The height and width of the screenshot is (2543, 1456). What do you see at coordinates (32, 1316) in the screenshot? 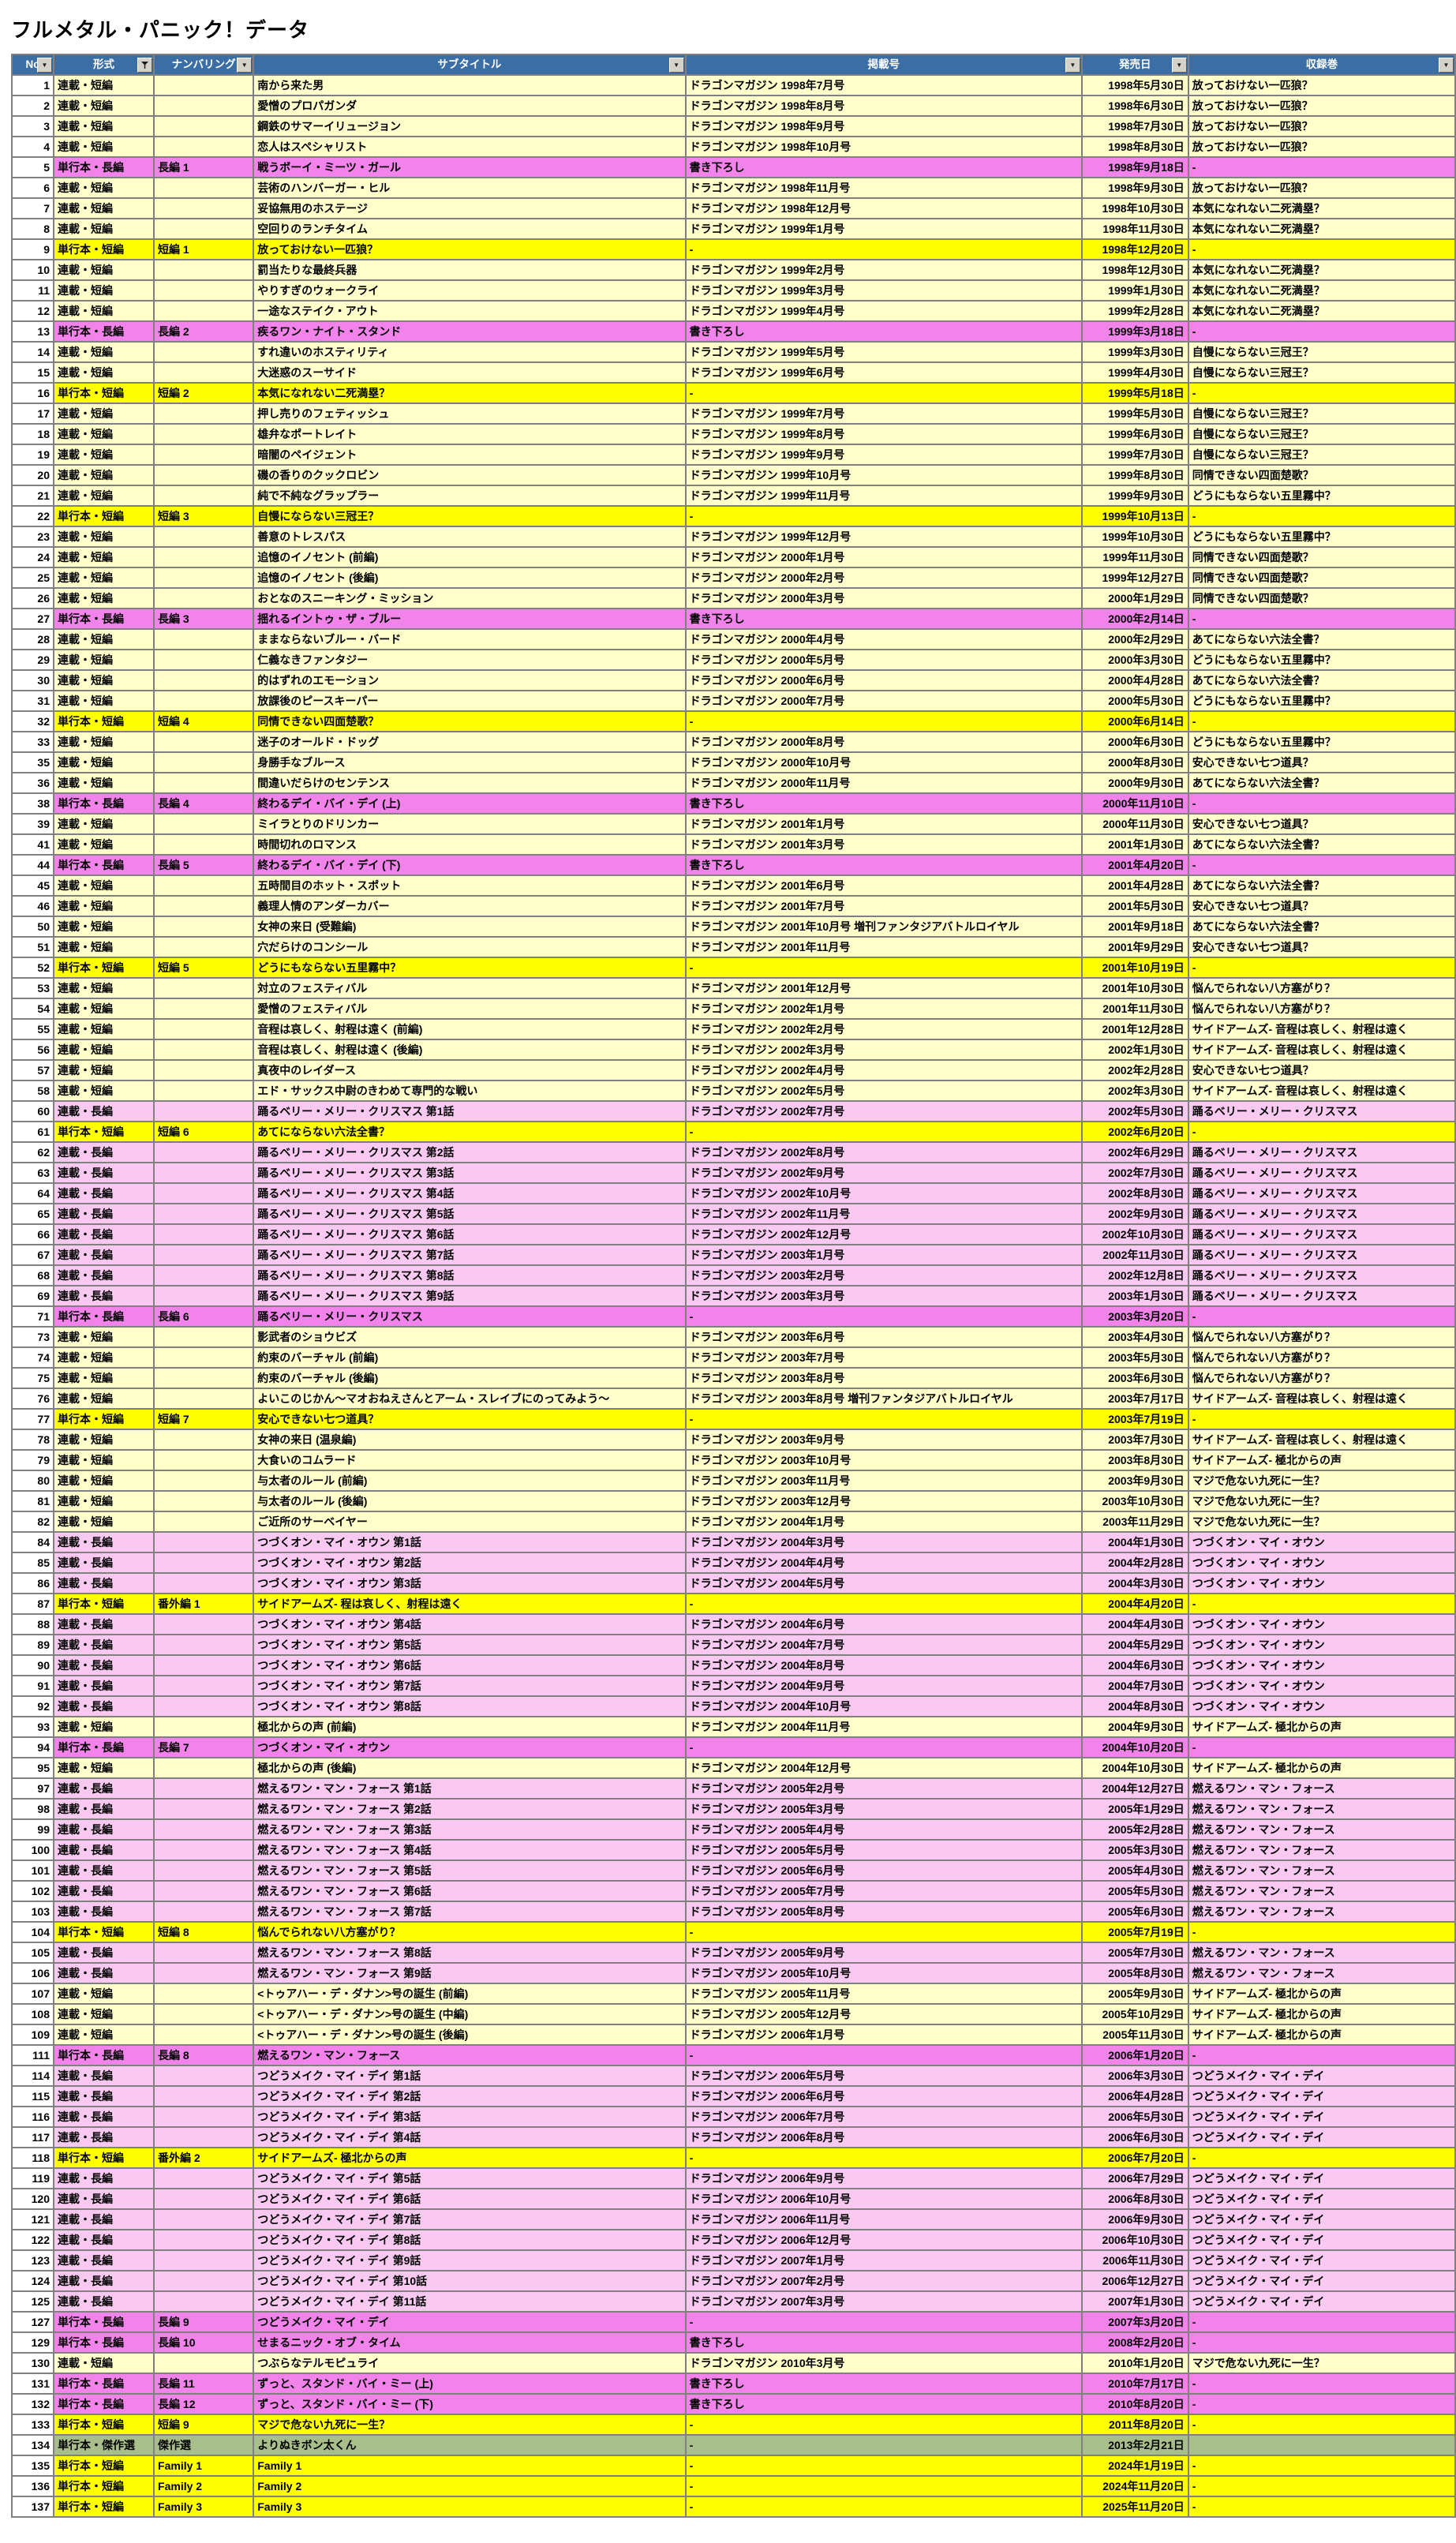
I see `cell-no: 71` at bounding box center [32, 1316].